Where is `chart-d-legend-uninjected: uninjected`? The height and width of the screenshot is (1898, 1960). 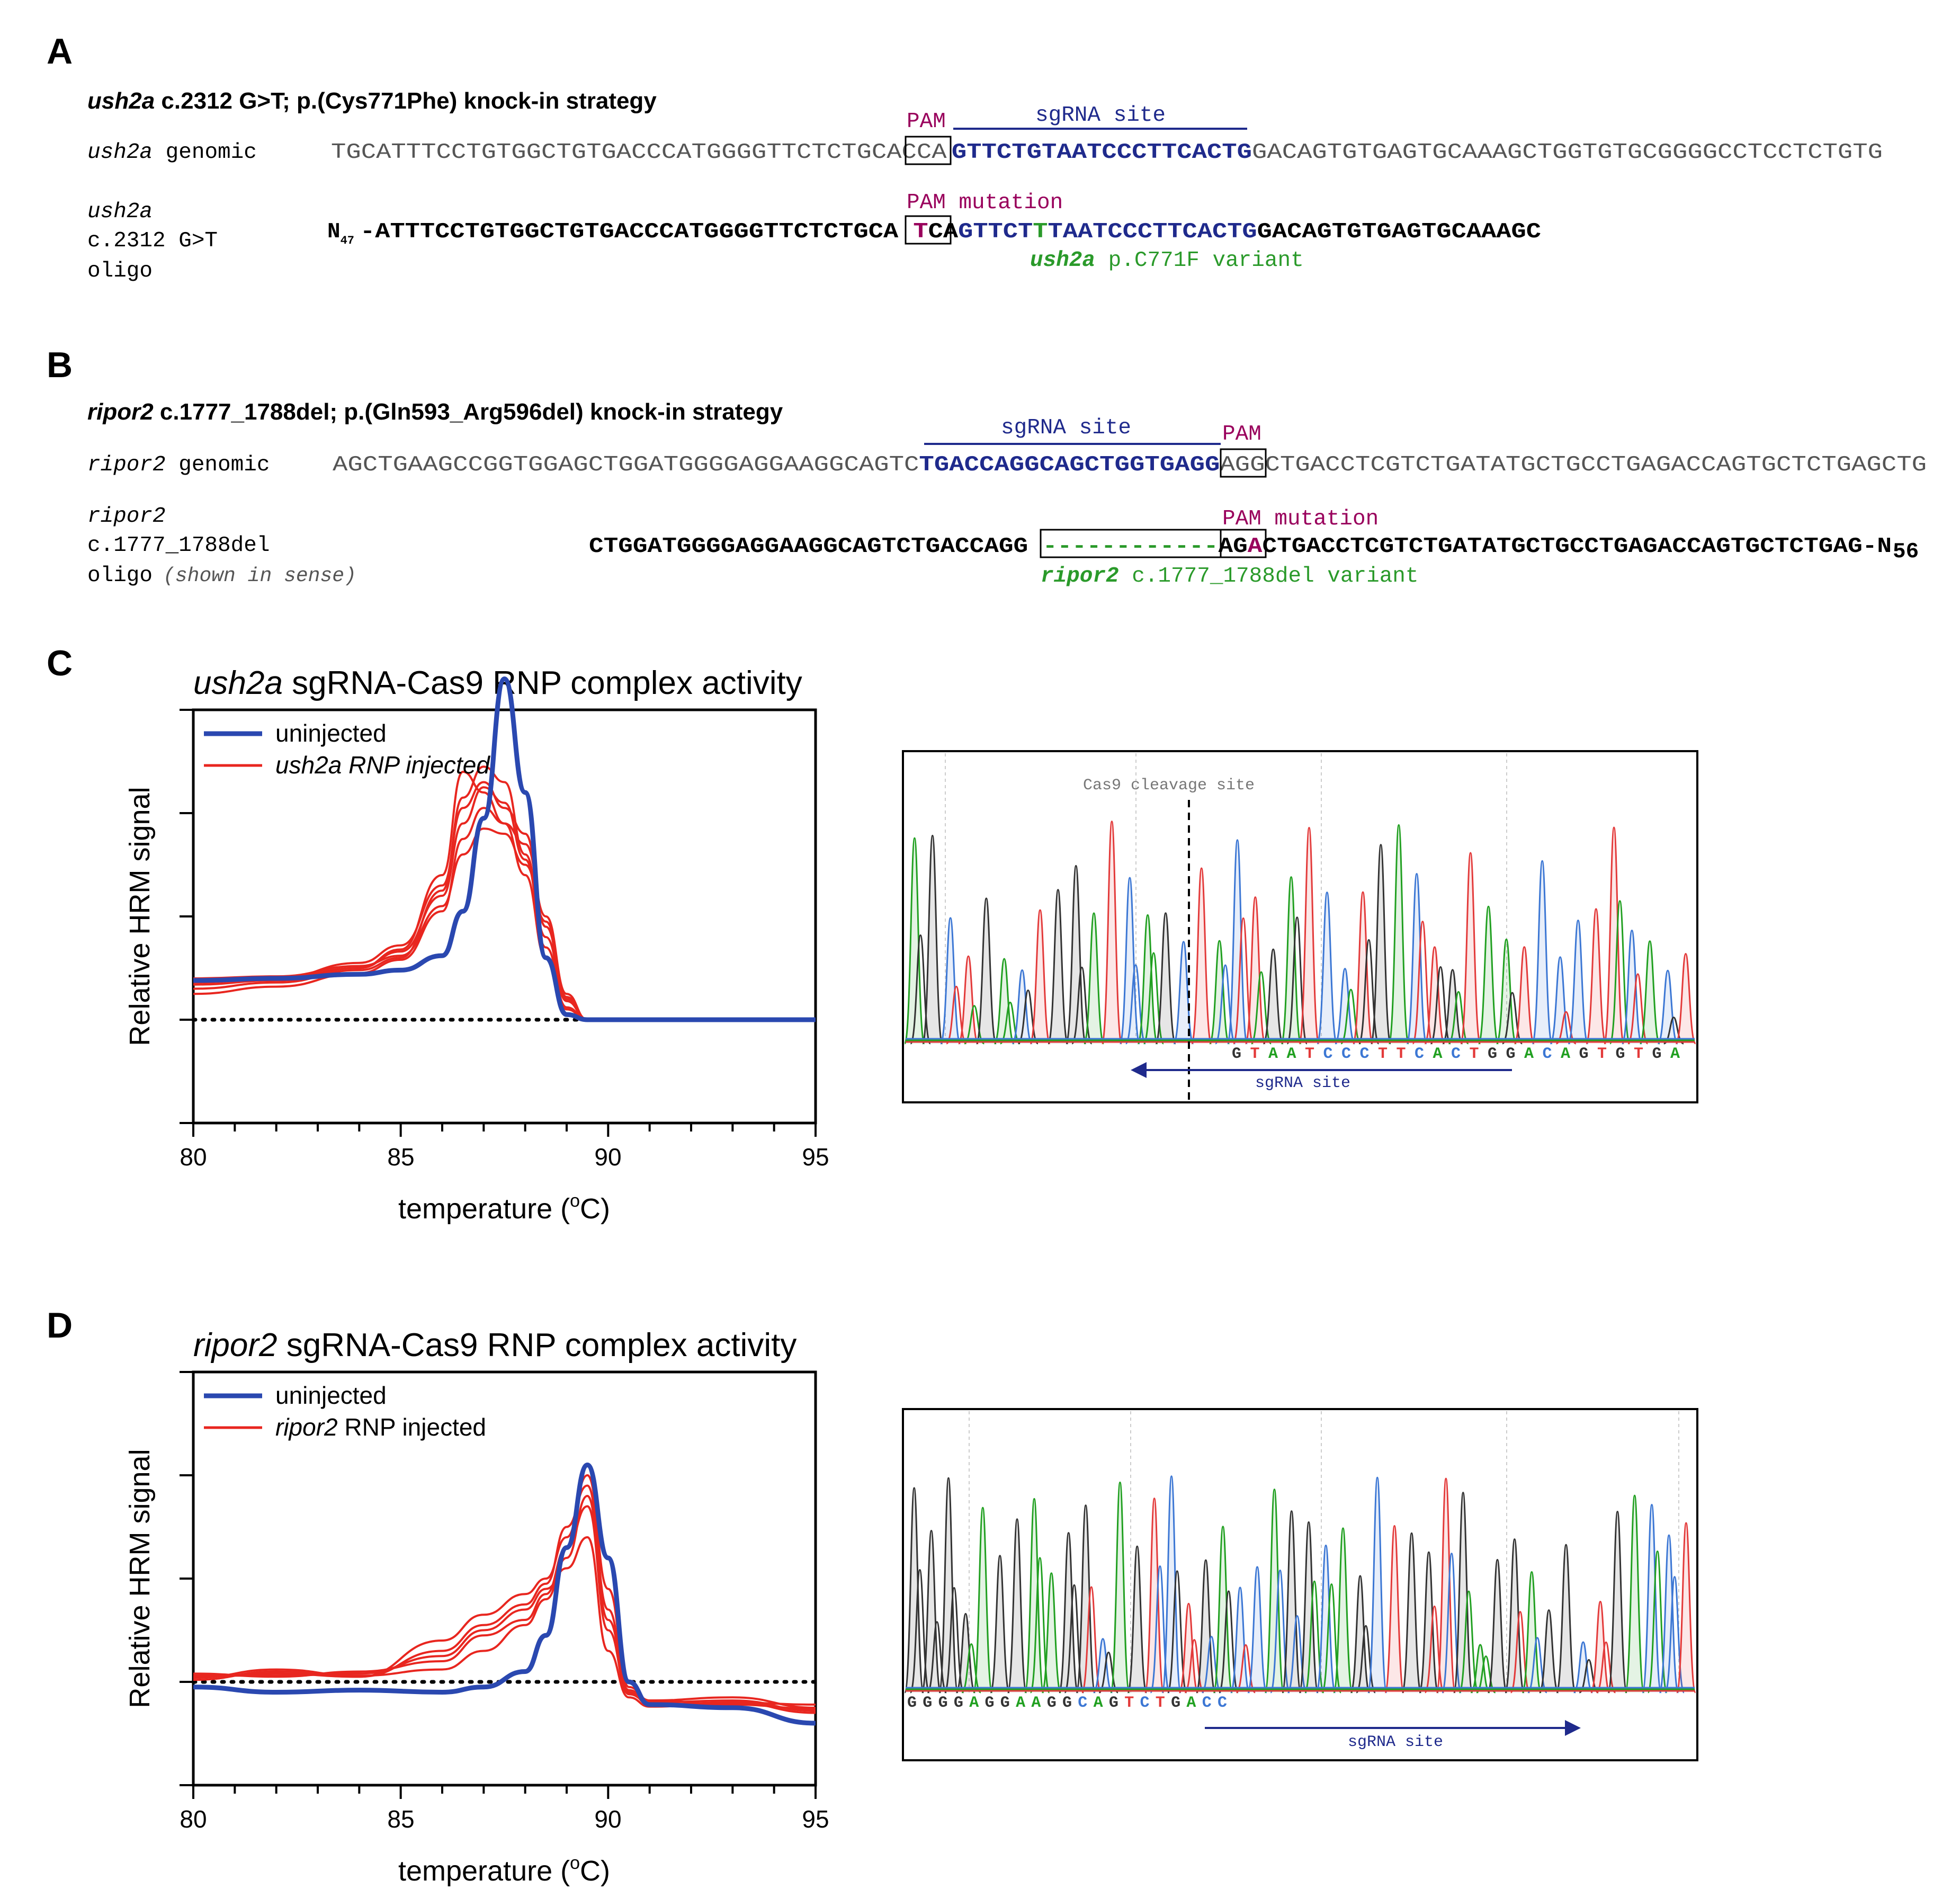
chart-d-legend-uninjected: uninjected is located at coordinates (331, 1395).